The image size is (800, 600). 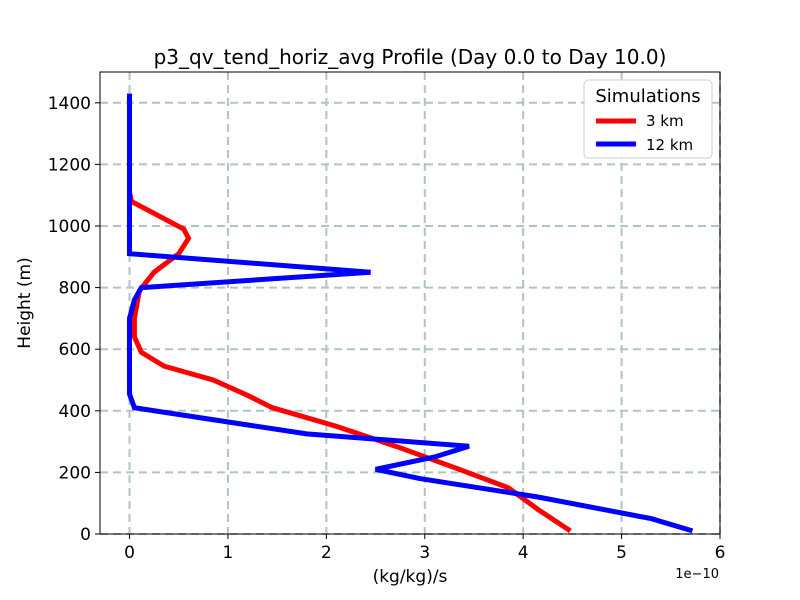 I want to click on y-tick-label: 0, so click(x=85, y=535).